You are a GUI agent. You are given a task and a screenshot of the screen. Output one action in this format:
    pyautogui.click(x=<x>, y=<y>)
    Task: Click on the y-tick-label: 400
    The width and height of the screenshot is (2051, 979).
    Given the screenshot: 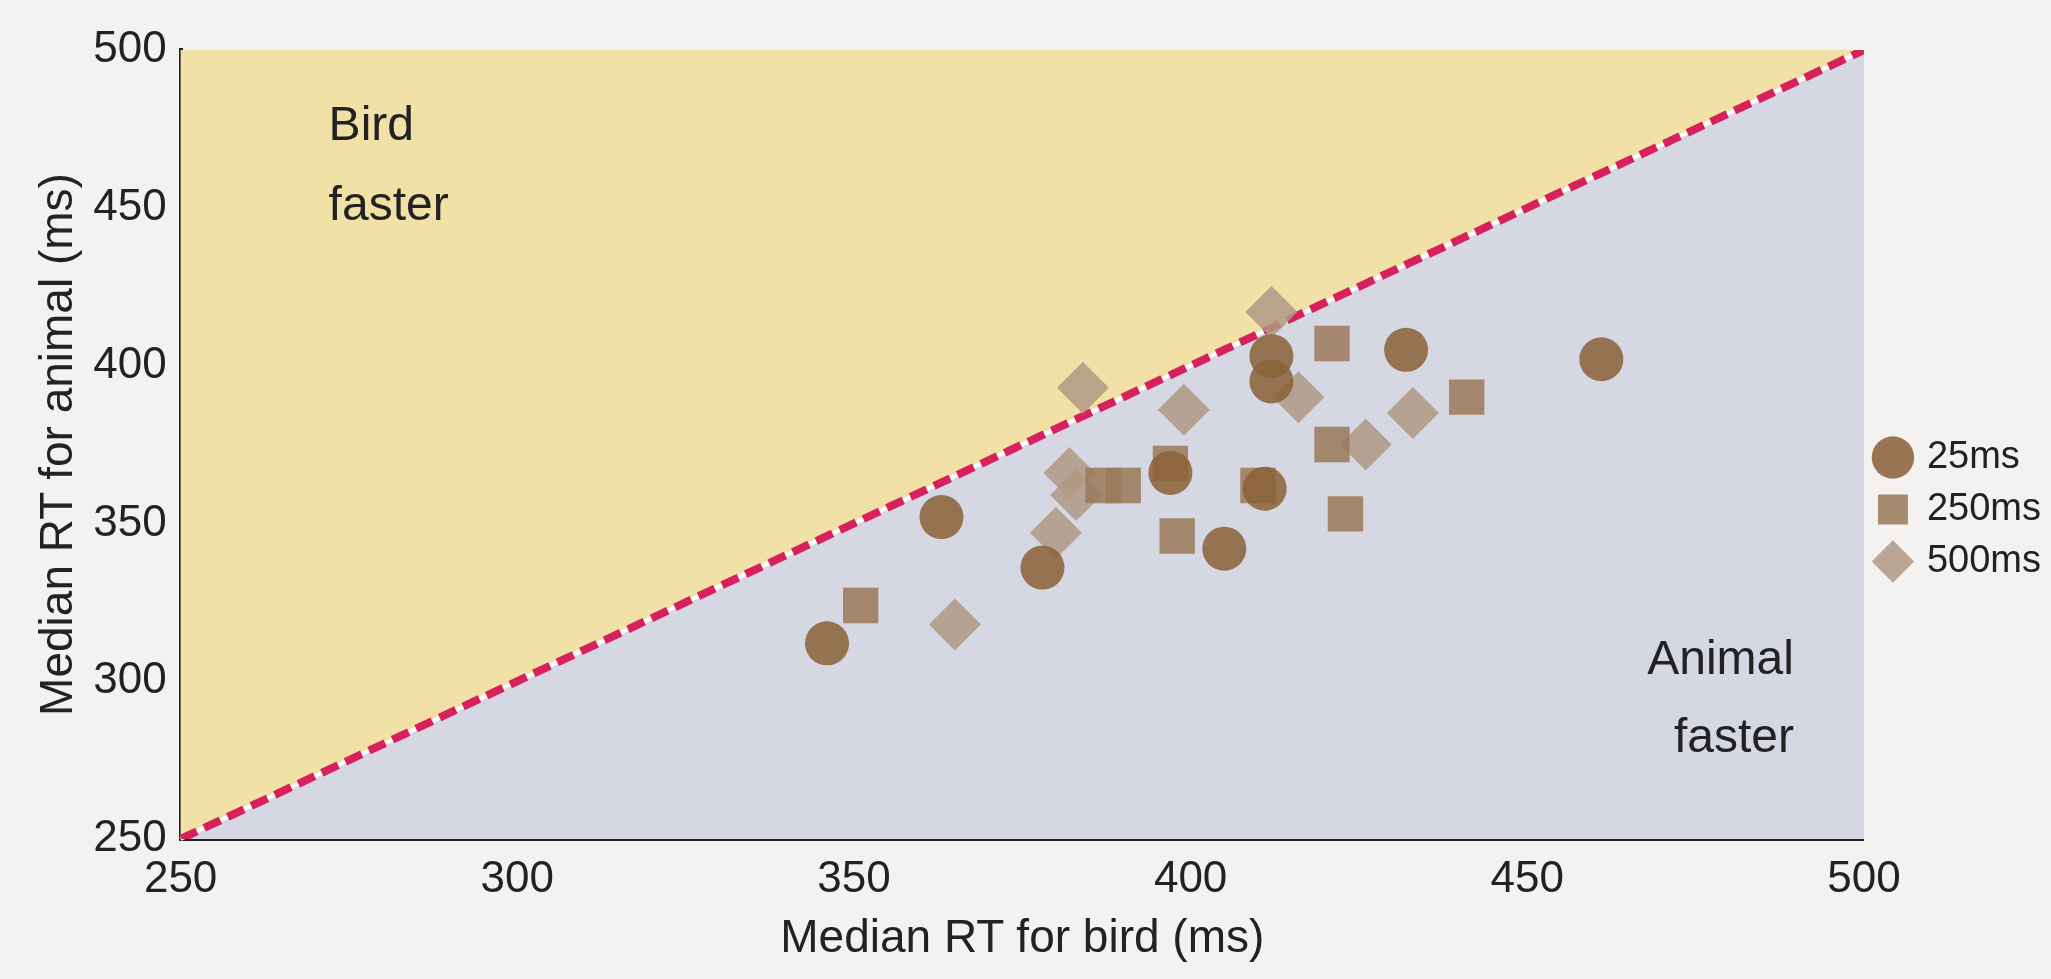 What is the action you would take?
    pyautogui.click(x=130, y=362)
    